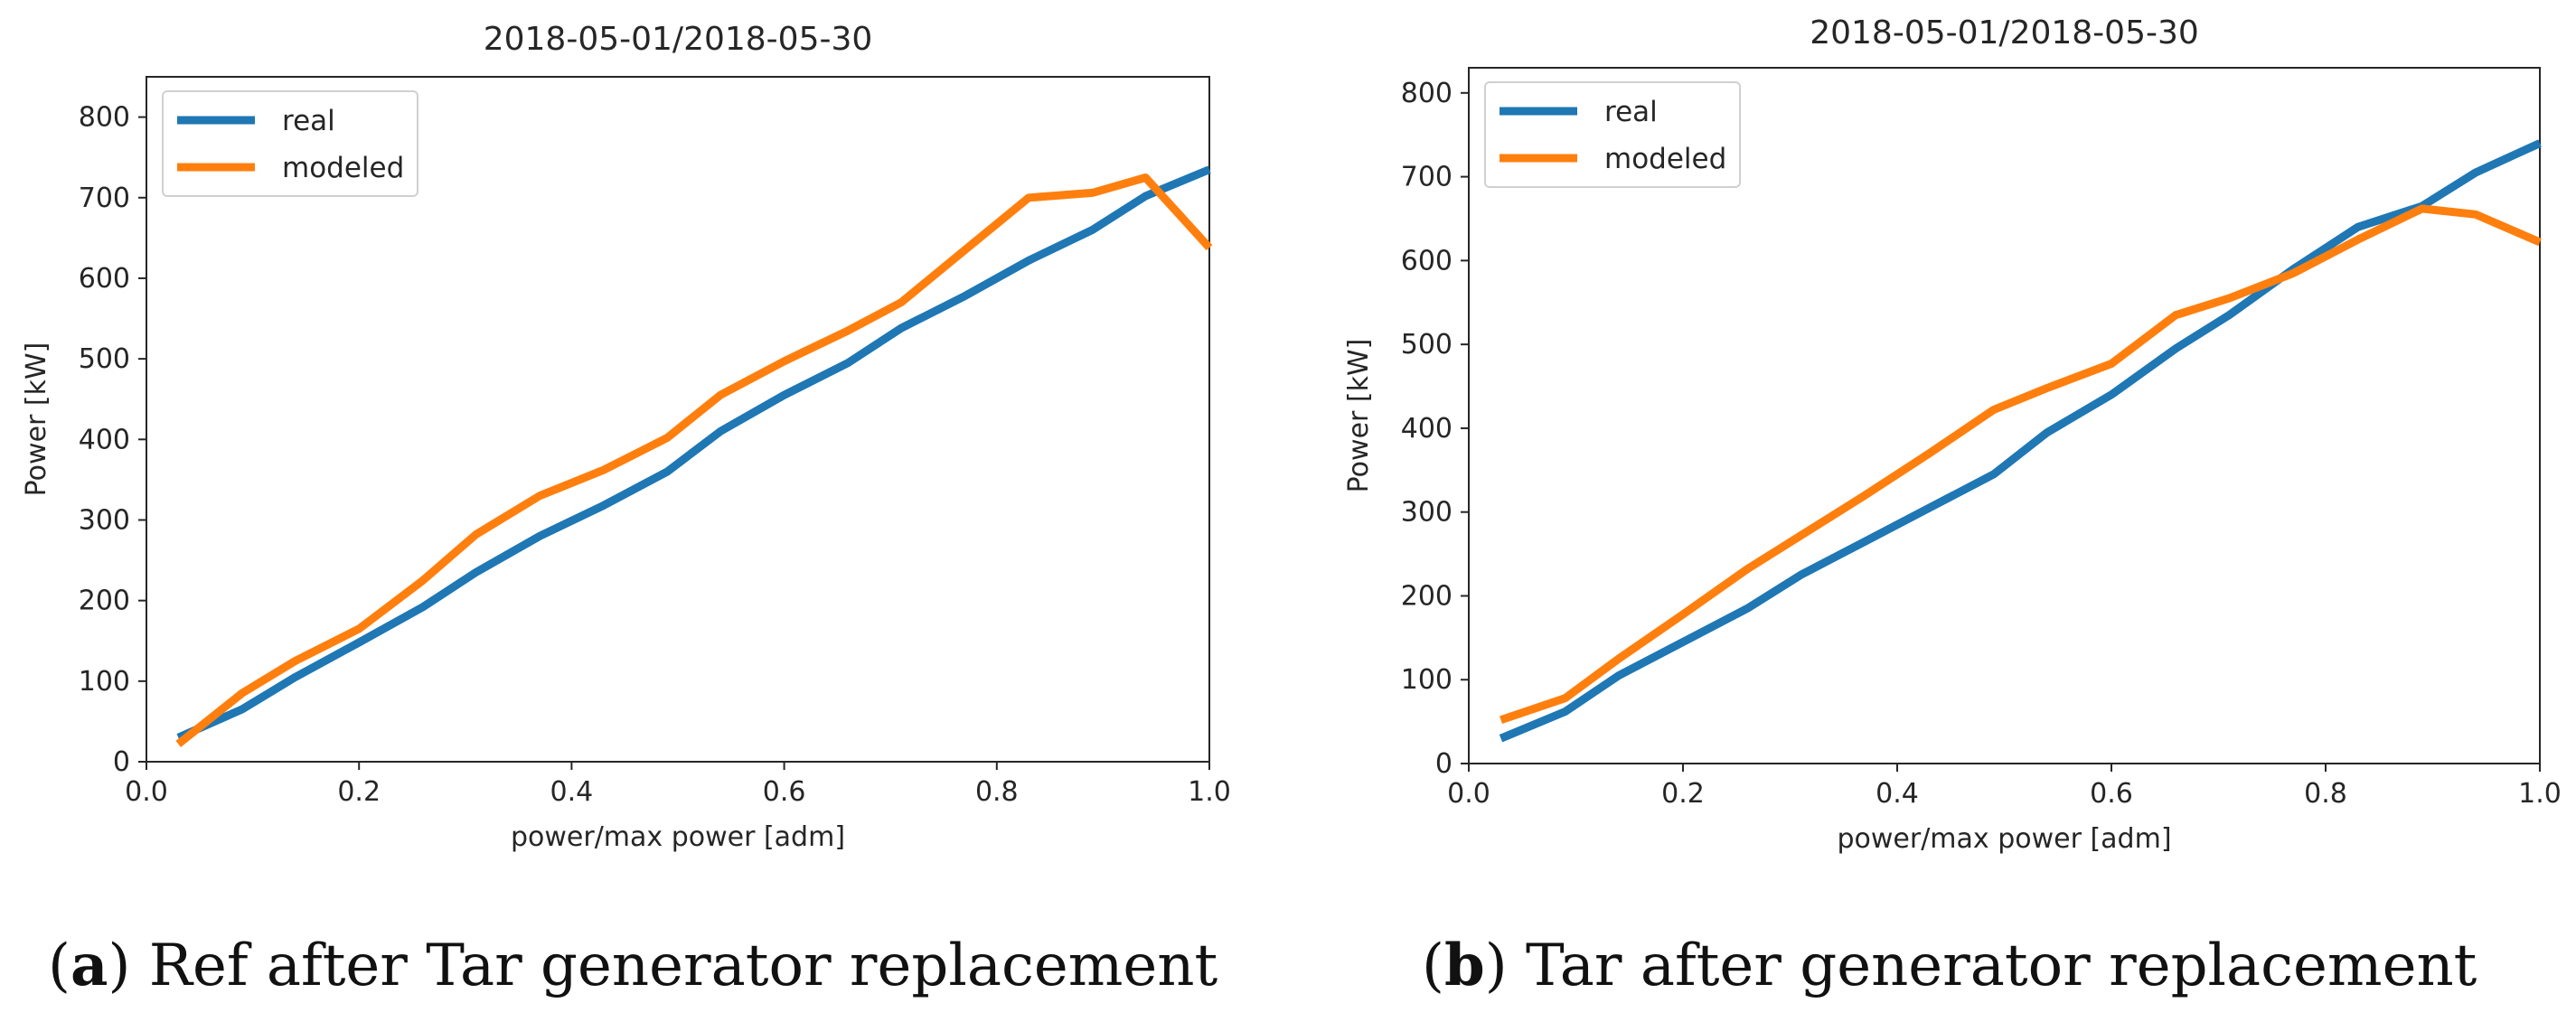  Describe the element at coordinates (1465, 965) in the screenshot. I see `caption-label: b` at that location.